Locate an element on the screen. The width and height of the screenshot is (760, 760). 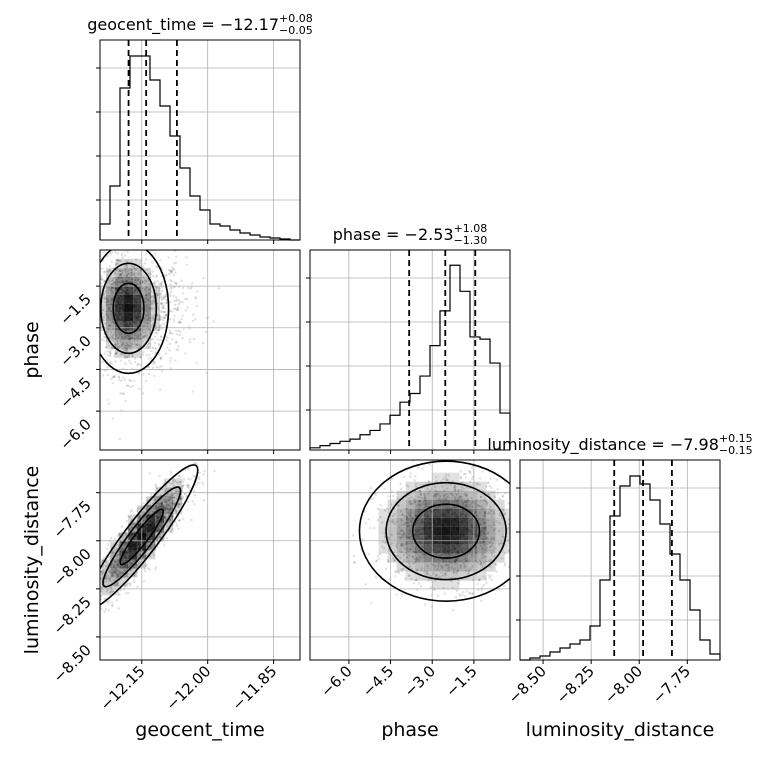
title-minus: −0.15 is located at coordinates (736, 450).